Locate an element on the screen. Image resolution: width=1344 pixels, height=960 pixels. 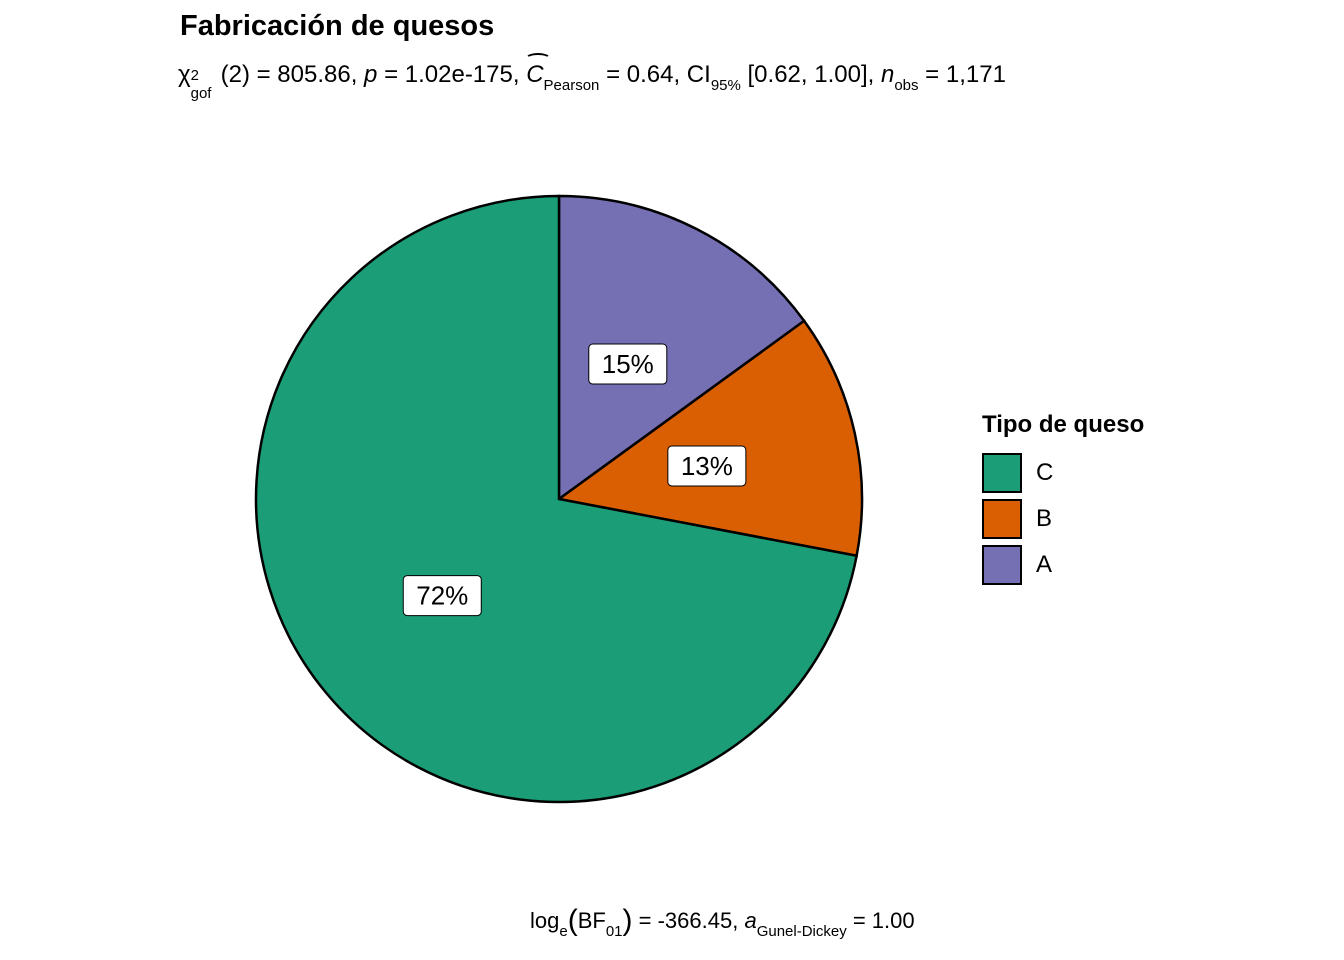
close-paren: ) is located at coordinates (627, 920).